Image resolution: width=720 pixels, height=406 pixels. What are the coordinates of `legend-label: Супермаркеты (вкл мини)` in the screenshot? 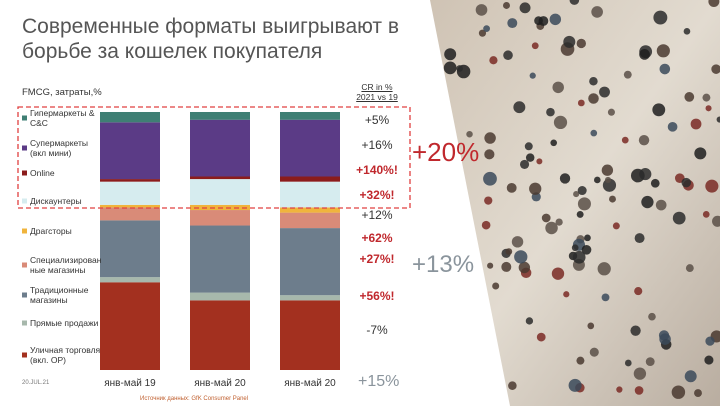 It's located at (59, 148).